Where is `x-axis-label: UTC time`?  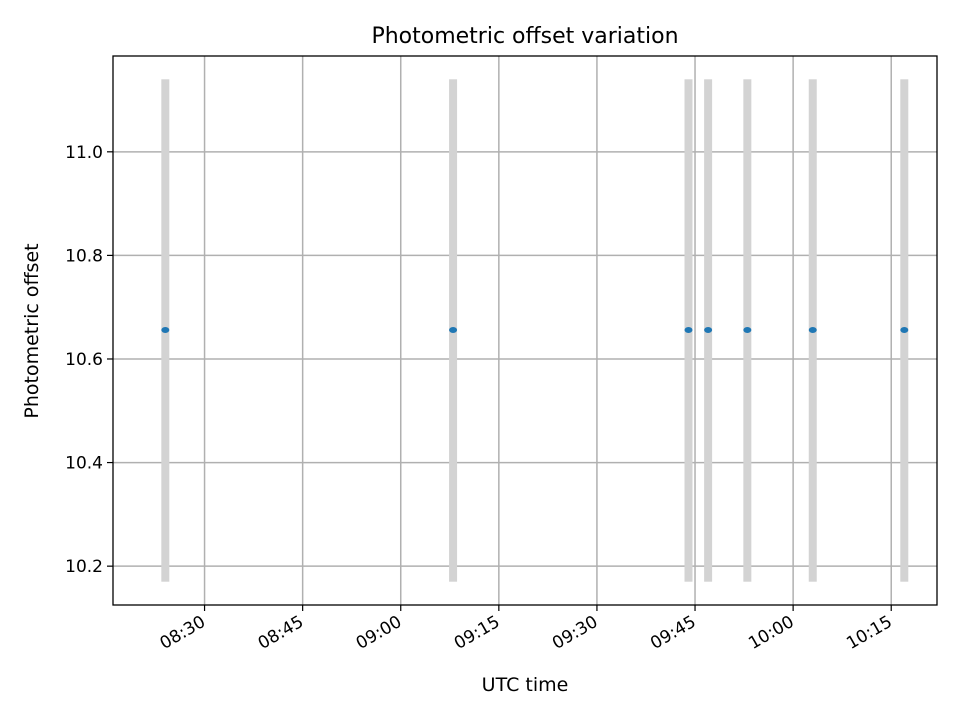
x-axis-label: UTC time is located at coordinates (525, 685).